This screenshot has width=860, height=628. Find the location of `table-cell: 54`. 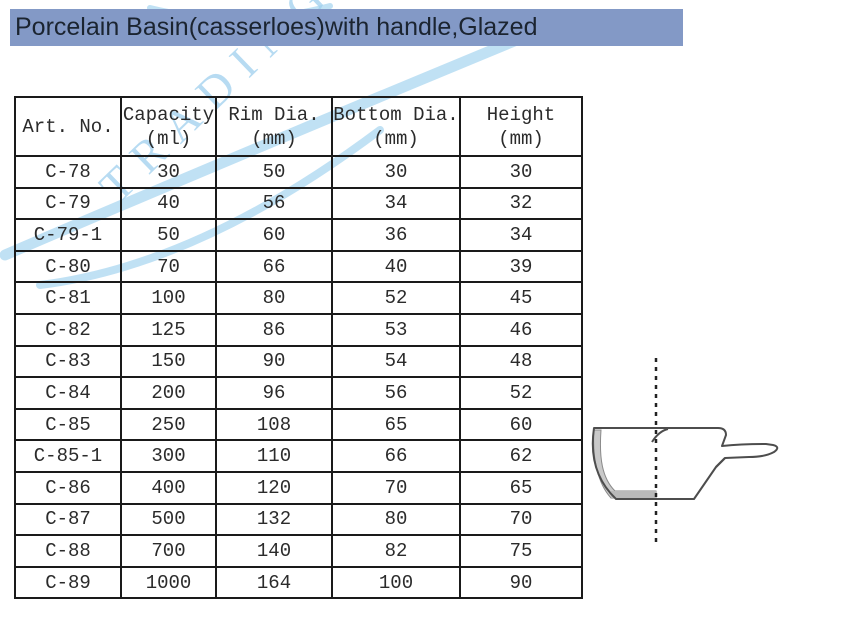

table-cell: 54 is located at coordinates (396, 361).